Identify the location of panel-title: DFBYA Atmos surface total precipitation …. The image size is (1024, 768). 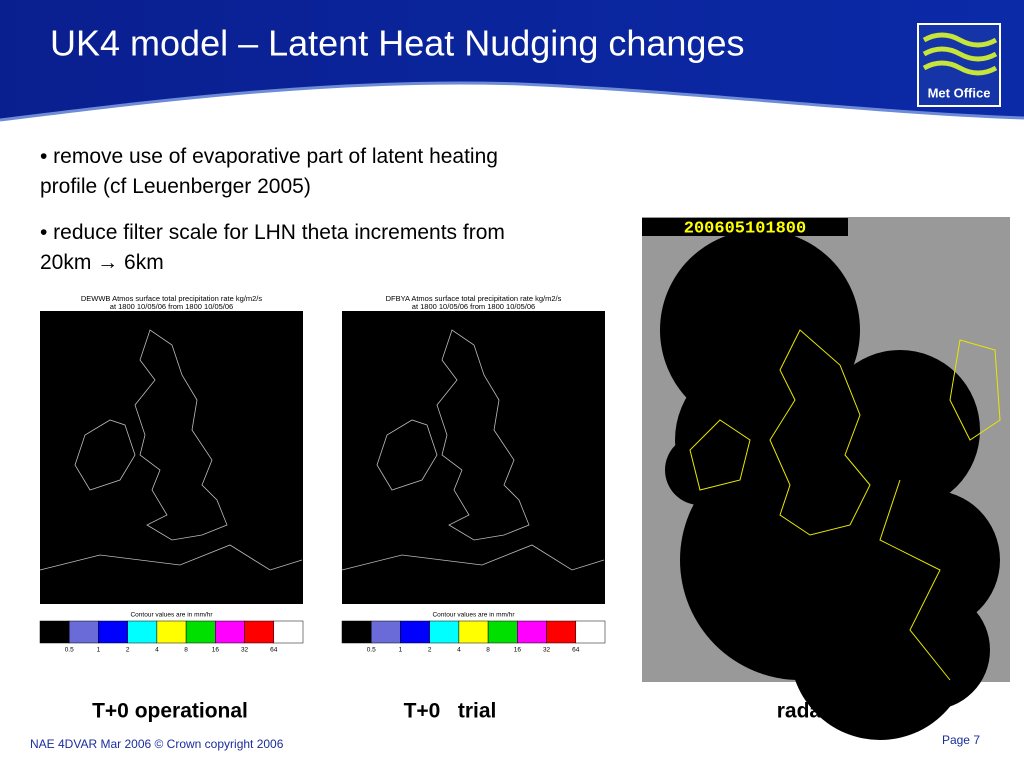
(474, 298).